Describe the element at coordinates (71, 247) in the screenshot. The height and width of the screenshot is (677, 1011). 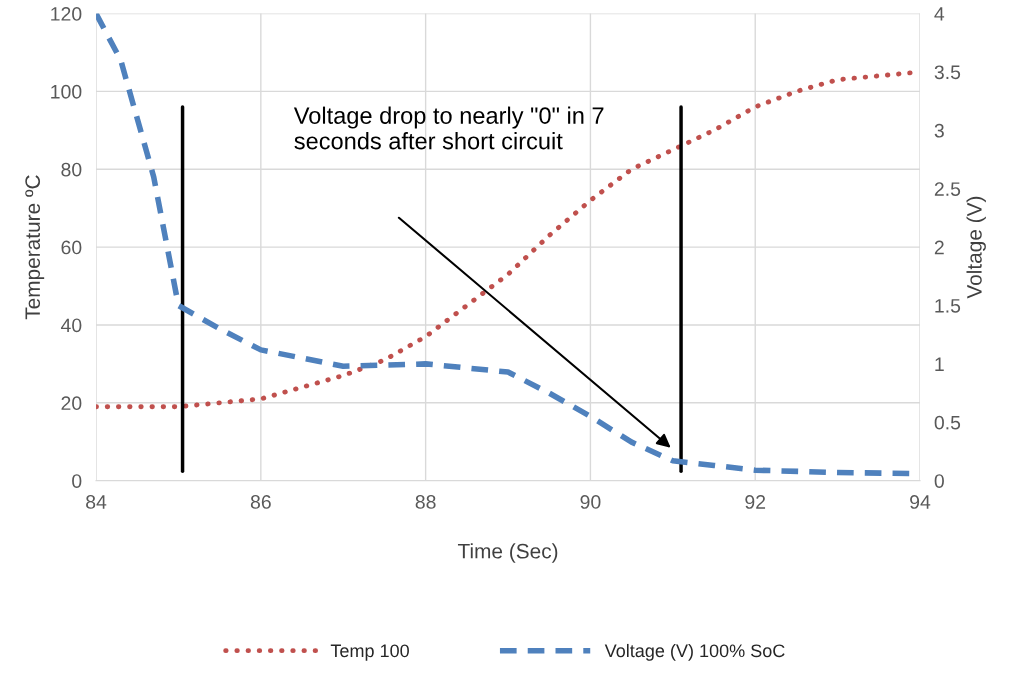
I see `y-tick-label: 60` at that location.